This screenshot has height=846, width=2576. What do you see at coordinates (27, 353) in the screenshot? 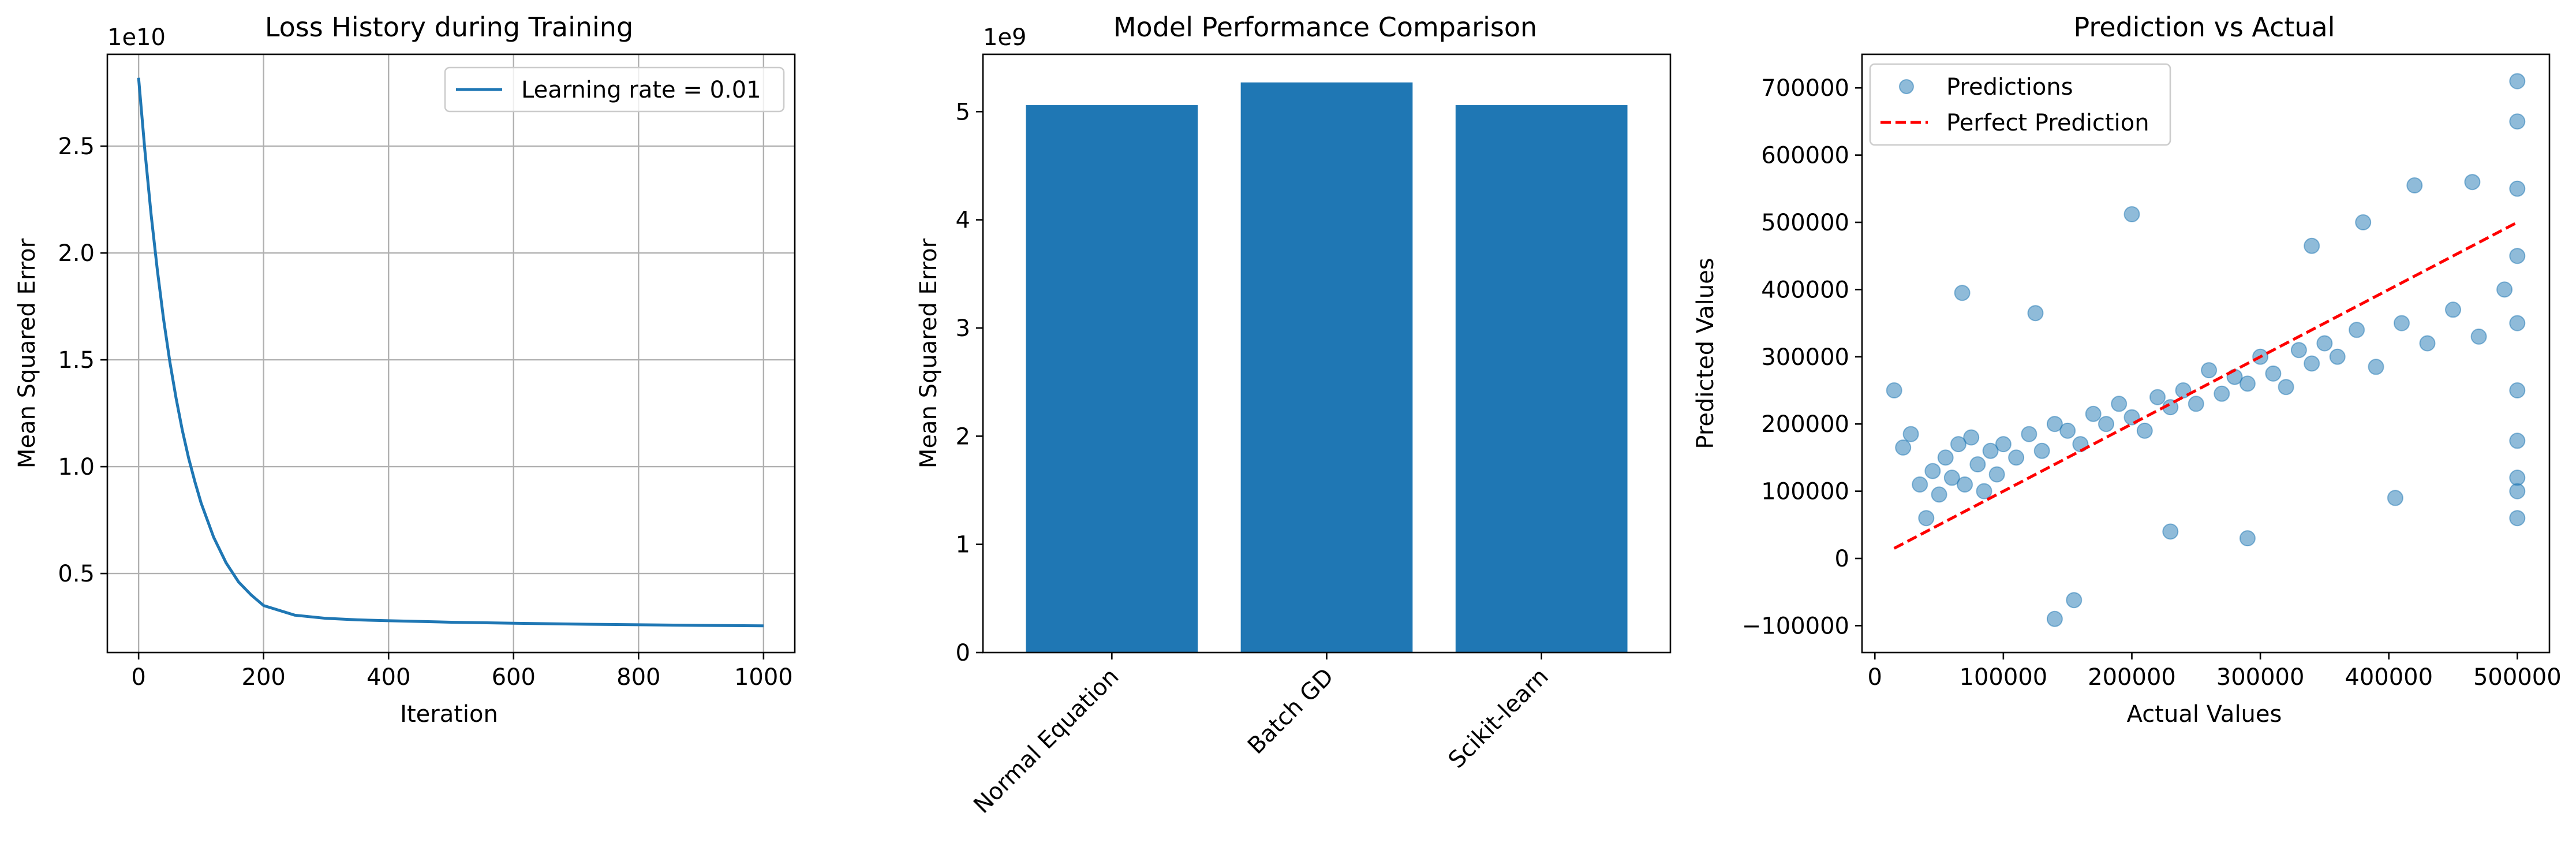
I see `loss-y-label: Mean Squared Error` at bounding box center [27, 353].